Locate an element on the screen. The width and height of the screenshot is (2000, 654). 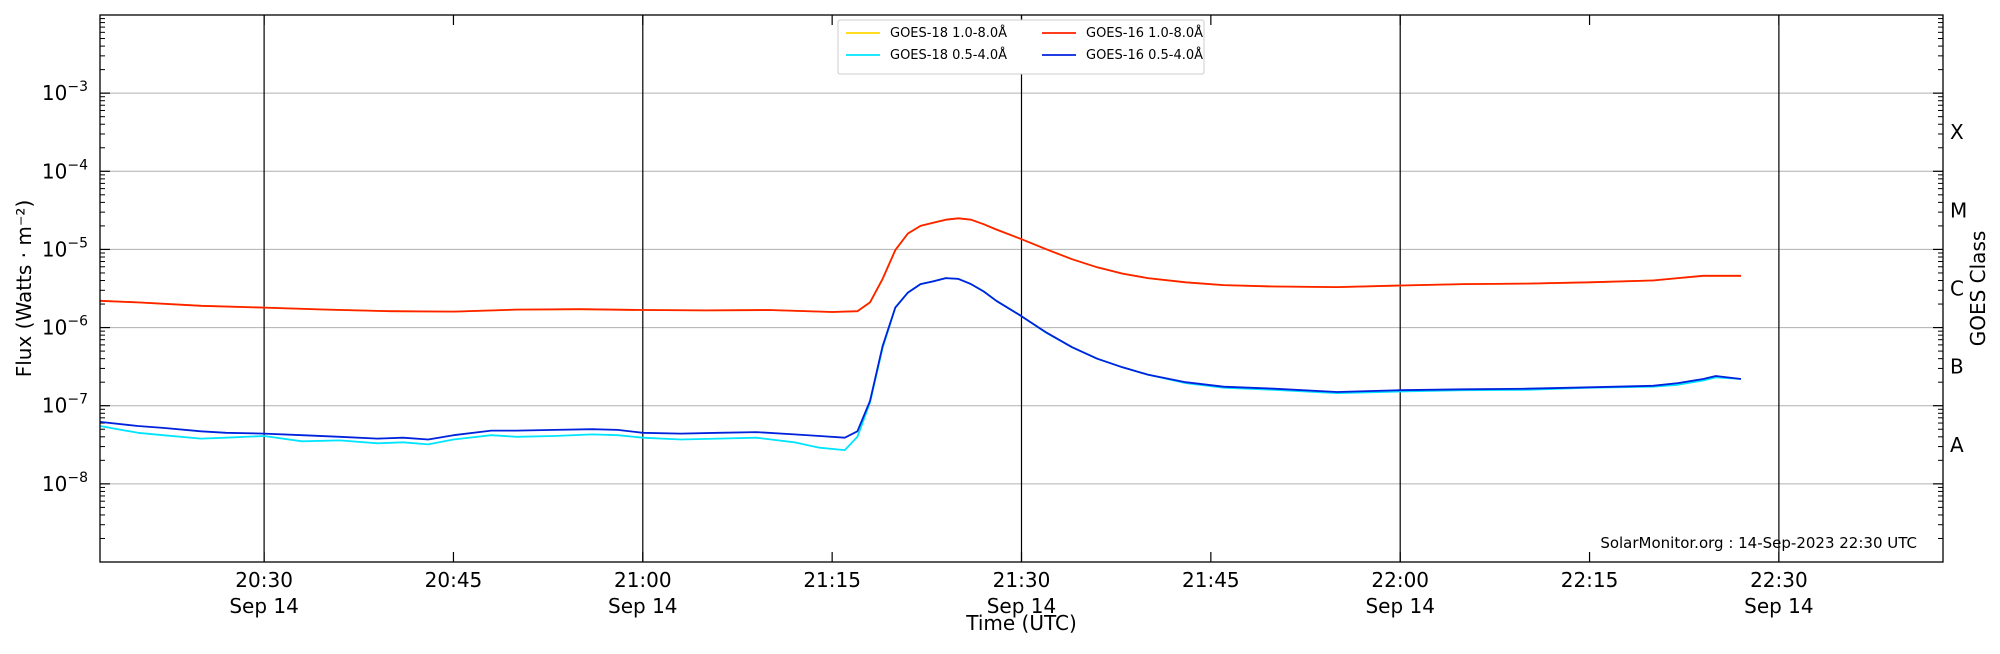
y-tick-exponent: −4 is located at coordinates (77, 165).